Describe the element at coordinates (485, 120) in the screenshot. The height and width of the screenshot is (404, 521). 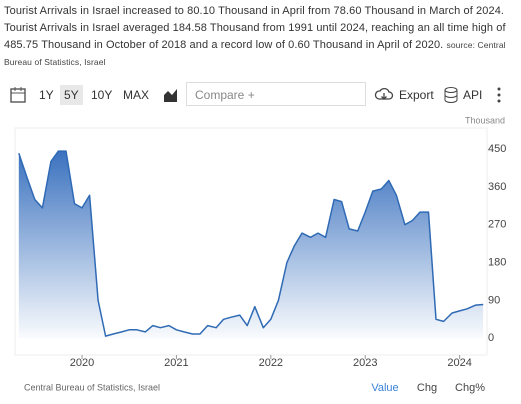
I see `unit-label: Thousand` at that location.